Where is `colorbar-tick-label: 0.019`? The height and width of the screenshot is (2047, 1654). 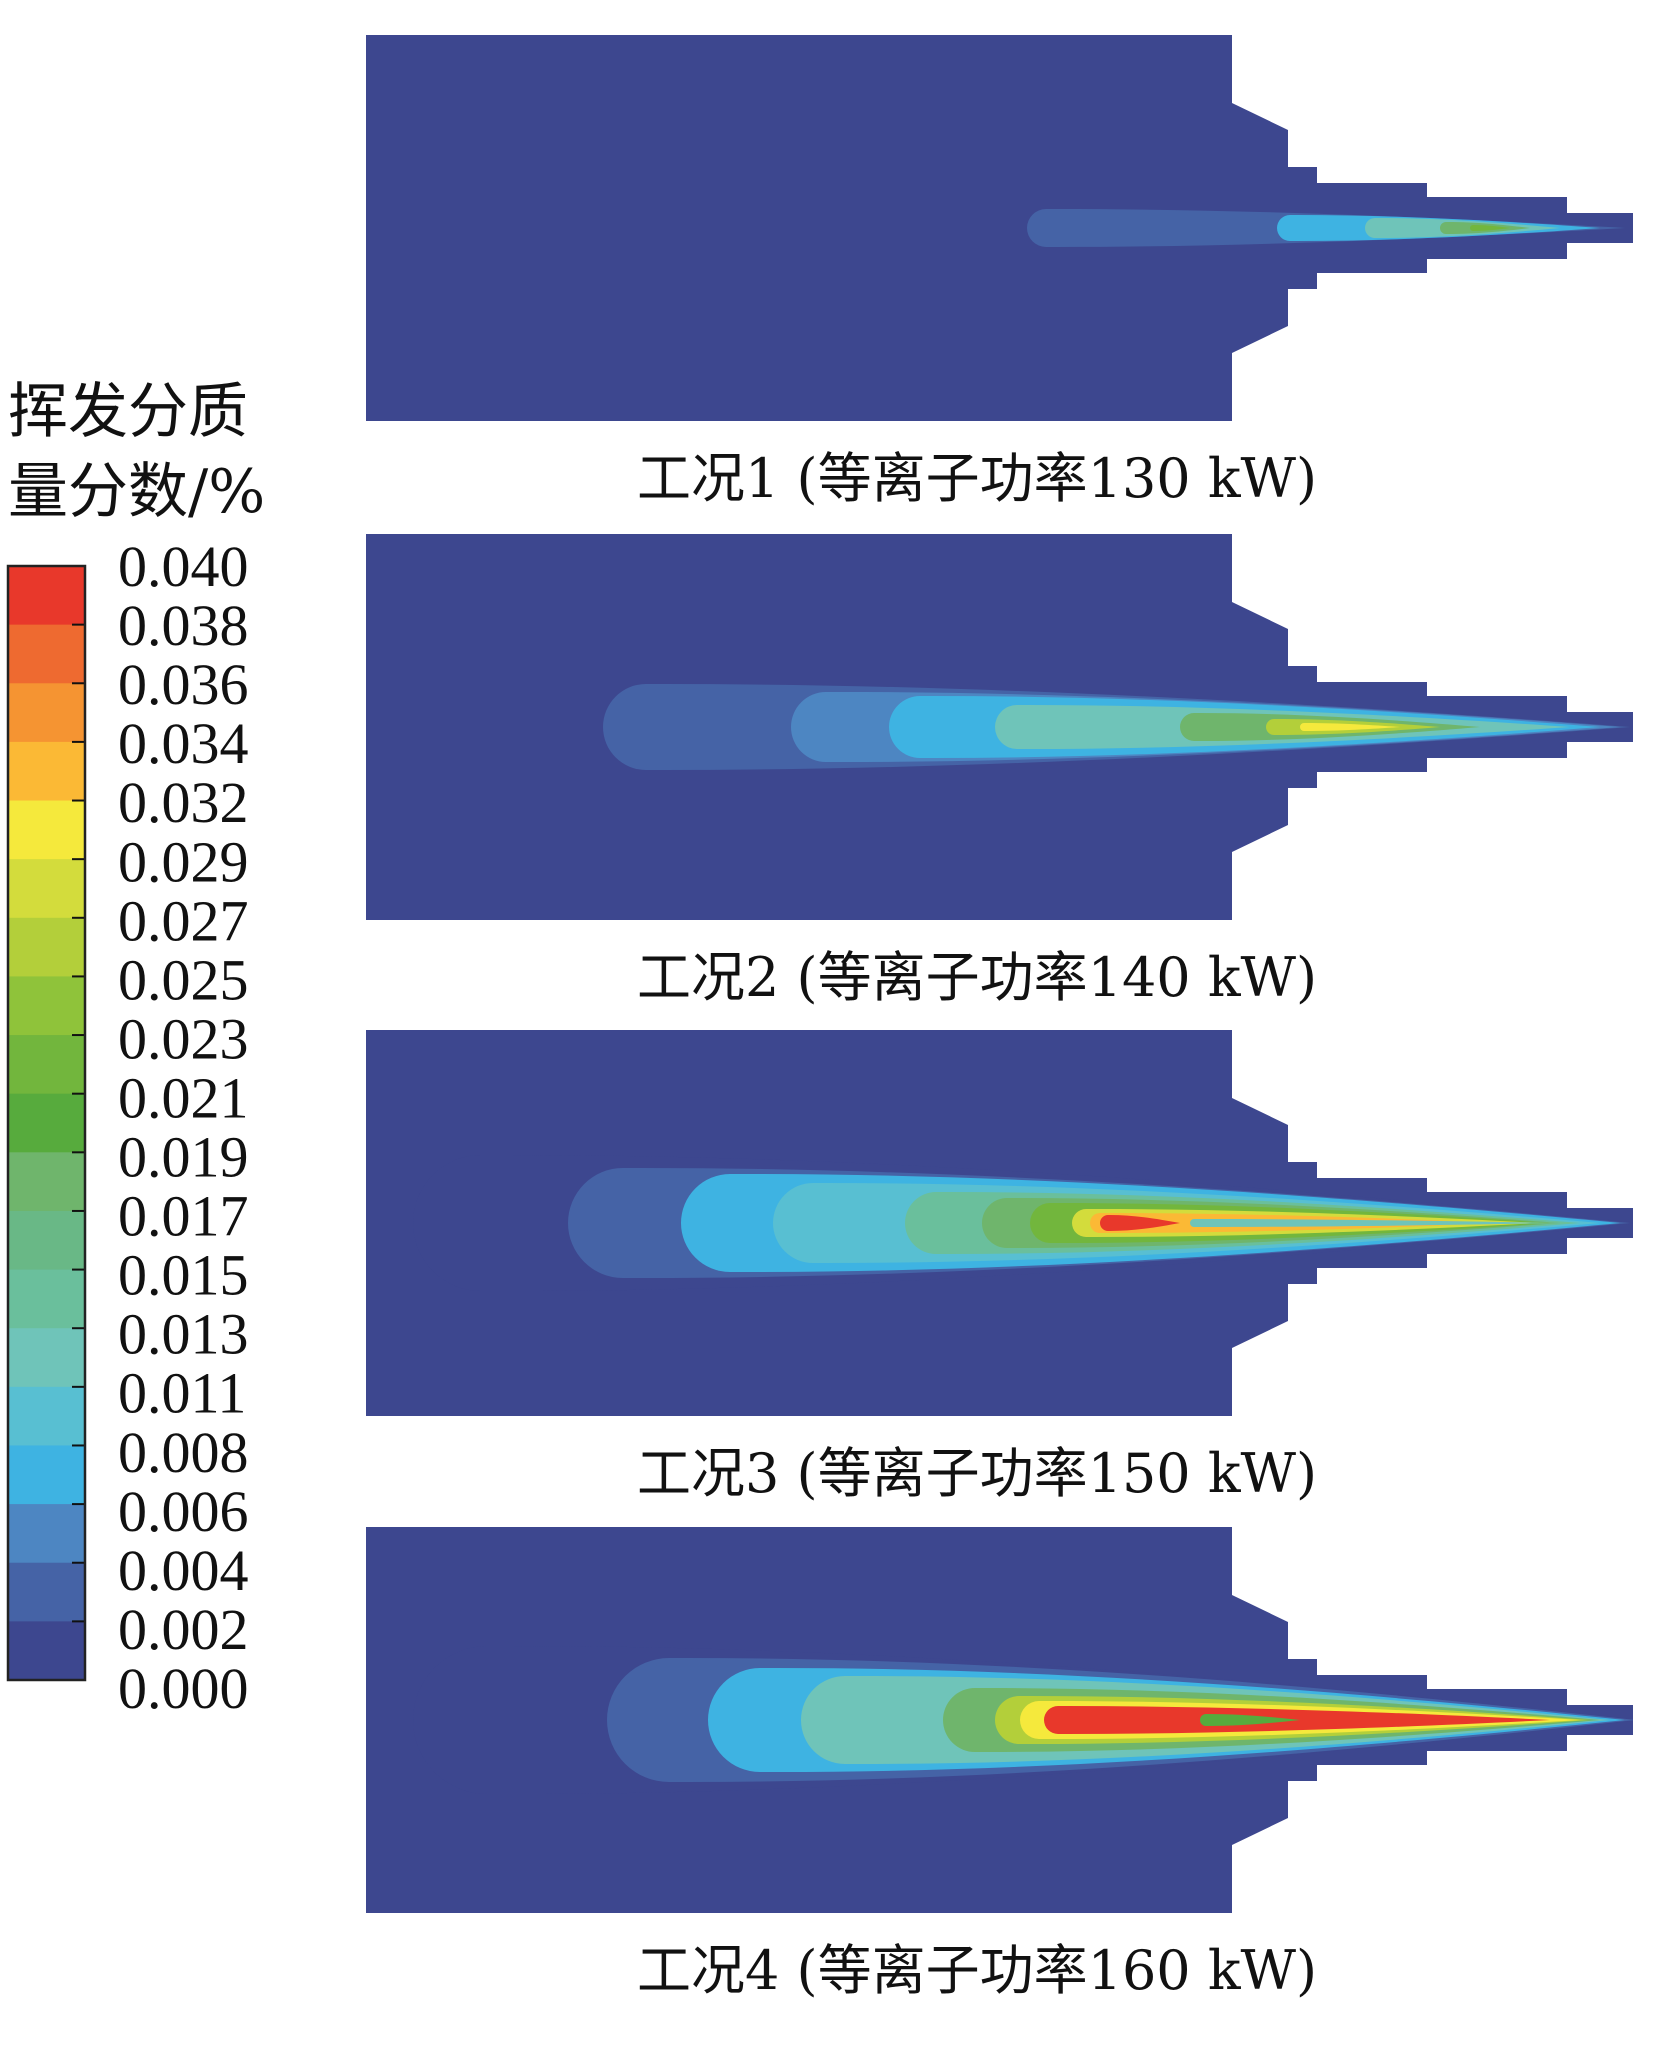 colorbar-tick-label: 0.019 is located at coordinates (183, 1157).